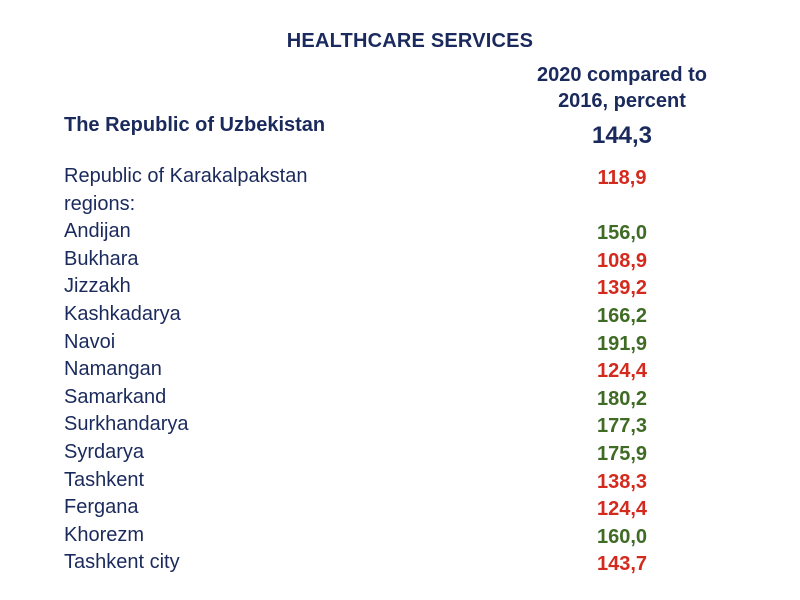  Describe the element at coordinates (622, 101) in the screenshot. I see `column-header-line-2: 2016, percent` at that location.